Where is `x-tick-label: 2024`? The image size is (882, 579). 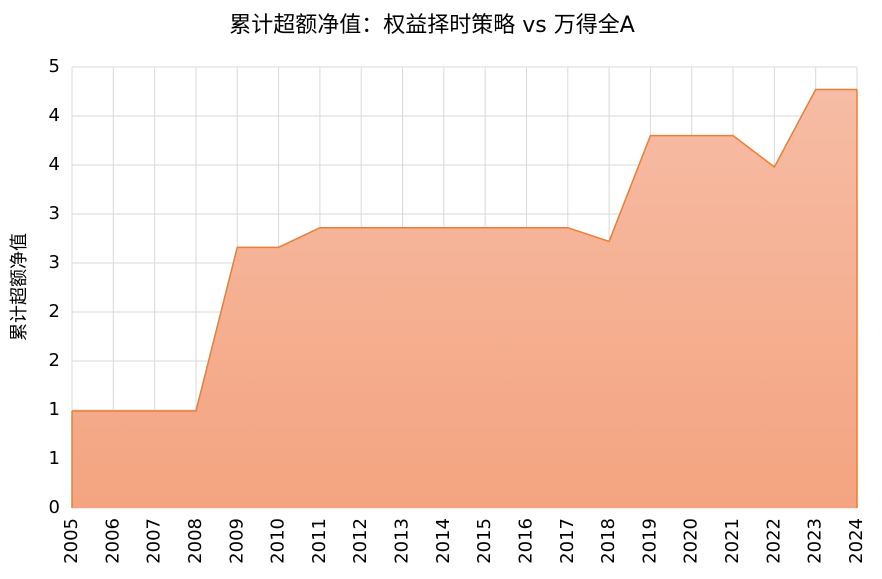
x-tick-label: 2024 is located at coordinates (856, 541).